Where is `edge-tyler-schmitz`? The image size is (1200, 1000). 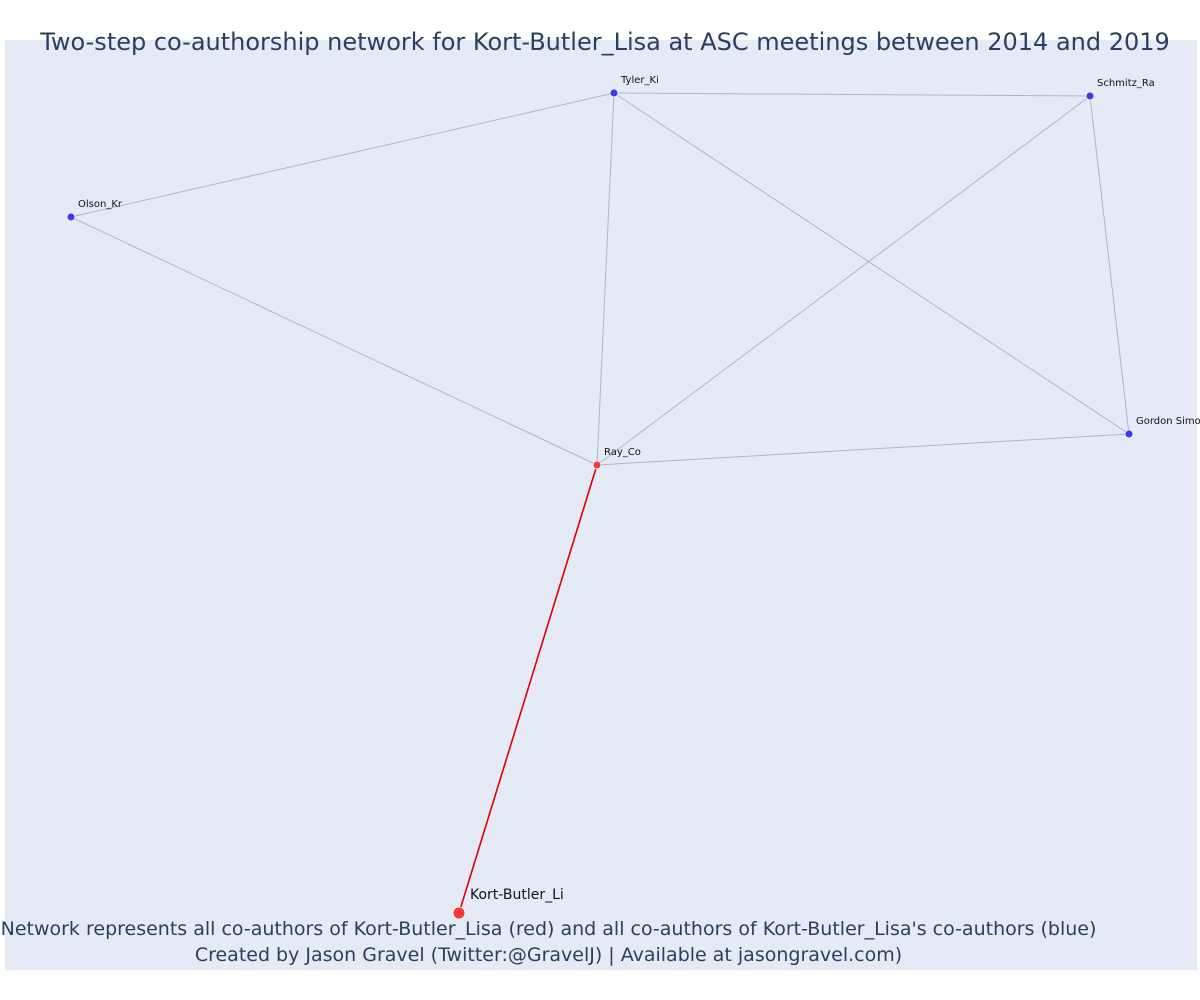
edge-tyler-schmitz is located at coordinates (852, 94).